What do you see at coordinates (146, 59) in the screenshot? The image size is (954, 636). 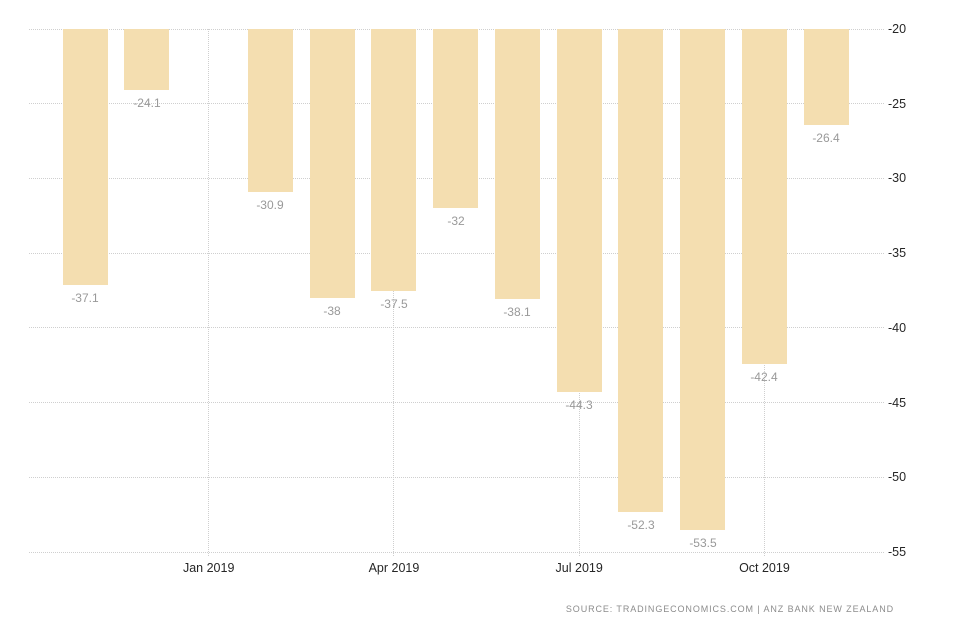 I see `bar-dec-2018` at bounding box center [146, 59].